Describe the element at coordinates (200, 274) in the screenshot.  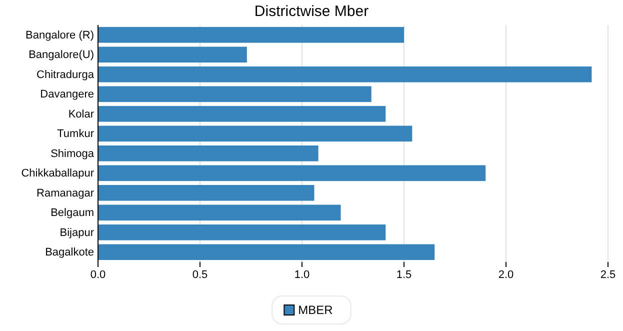
I see `x-tick-label: 0.5` at that location.